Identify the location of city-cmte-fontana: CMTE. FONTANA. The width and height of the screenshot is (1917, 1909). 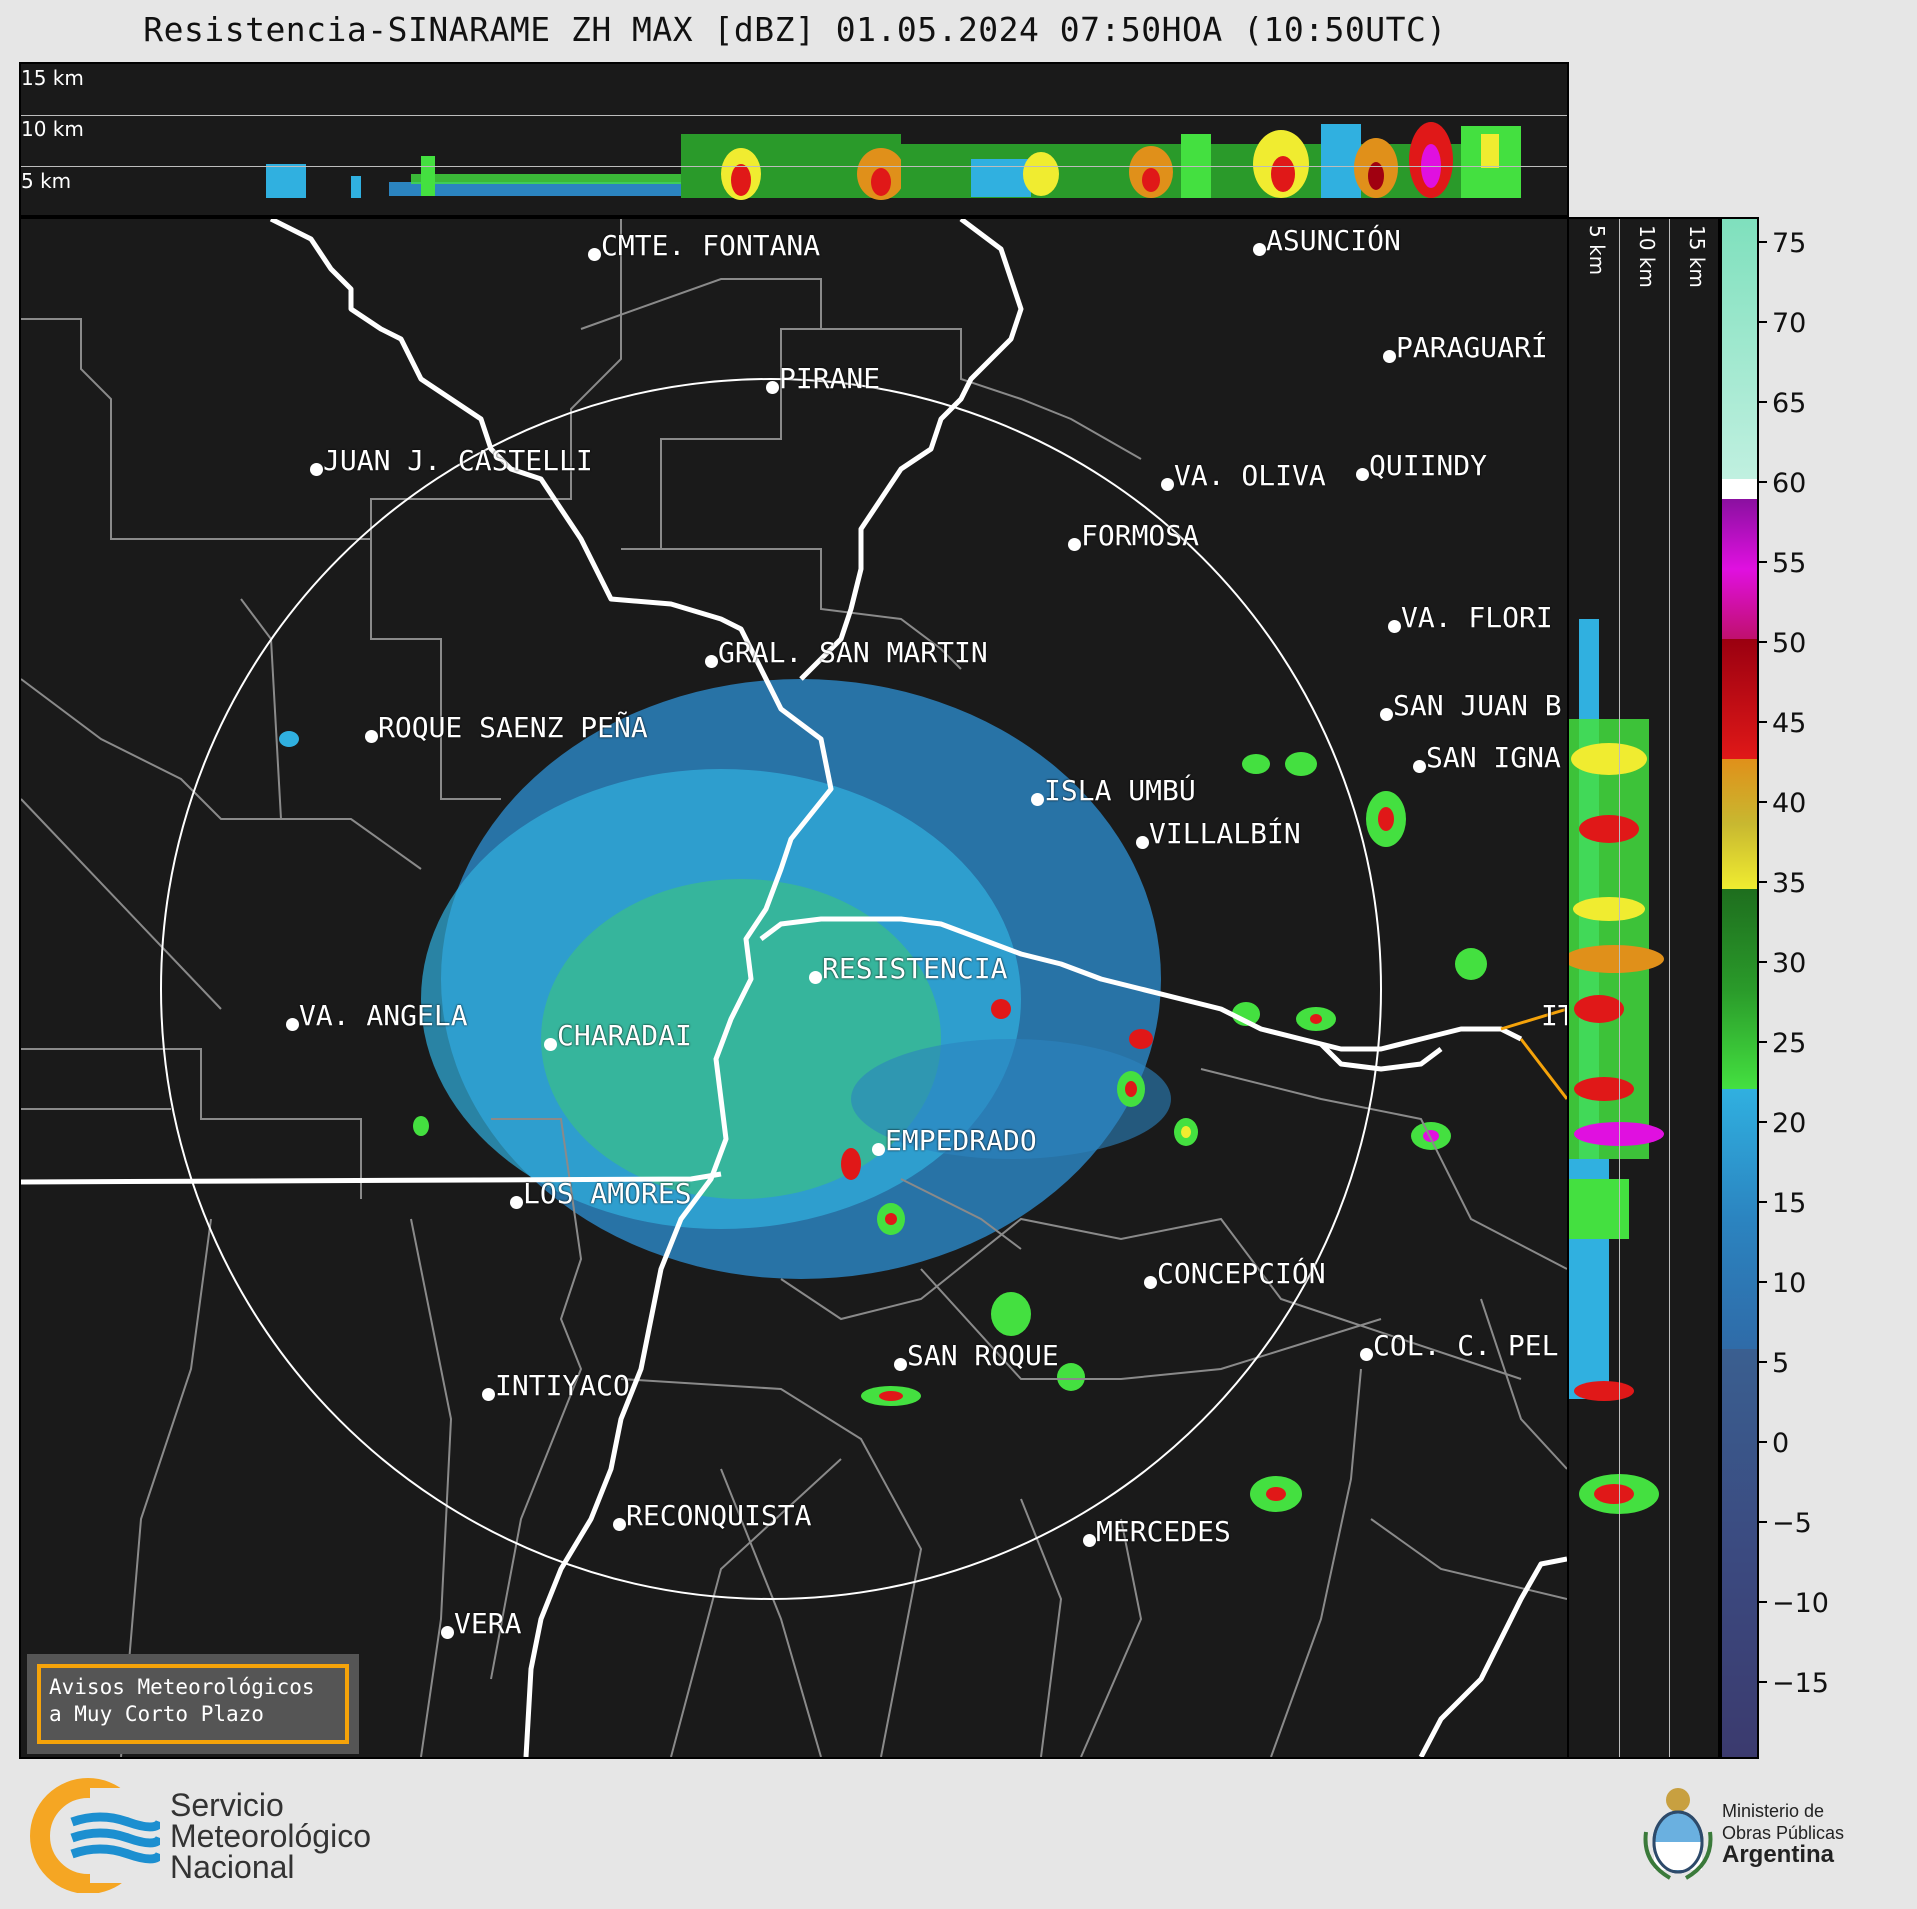
(704, 245).